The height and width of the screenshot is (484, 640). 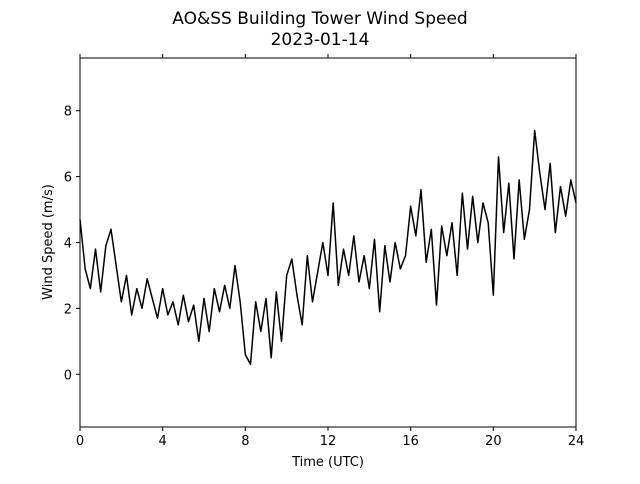 What do you see at coordinates (328, 441) in the screenshot?
I see `x-tick-label: 12` at bounding box center [328, 441].